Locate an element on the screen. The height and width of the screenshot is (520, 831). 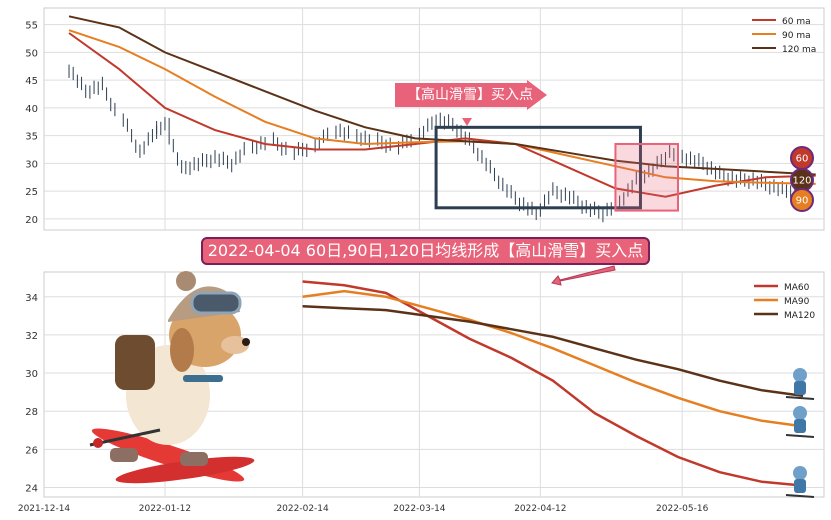
y-tick-label: 24 is located at coordinates (31, 488).